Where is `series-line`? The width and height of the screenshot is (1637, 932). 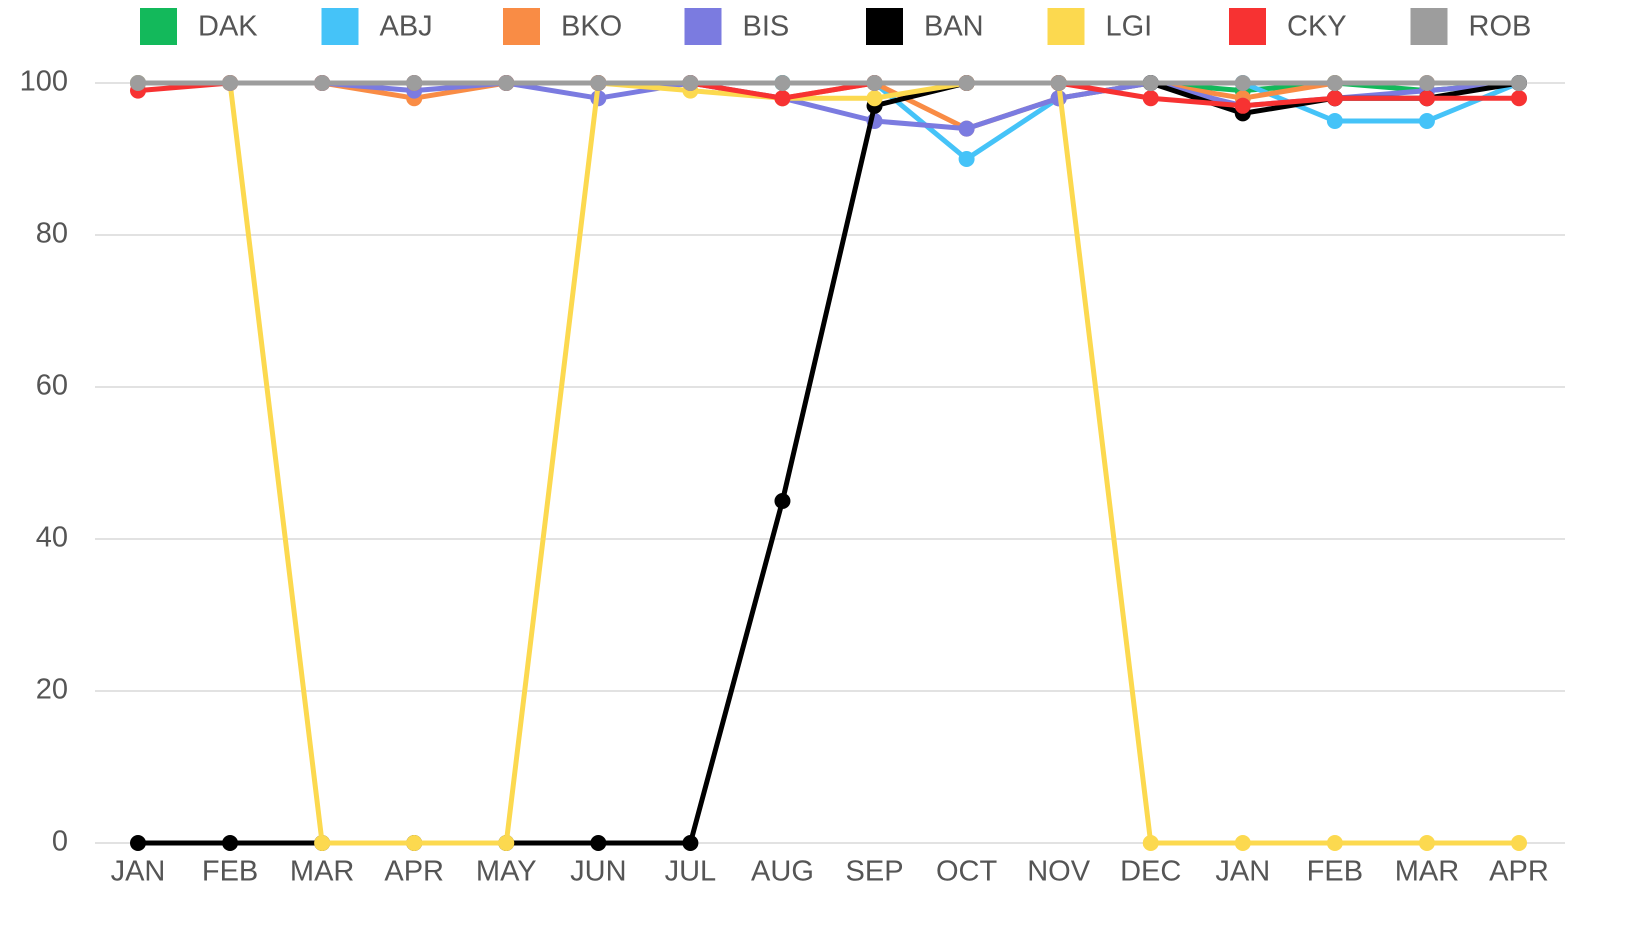 series-line is located at coordinates (829, 121).